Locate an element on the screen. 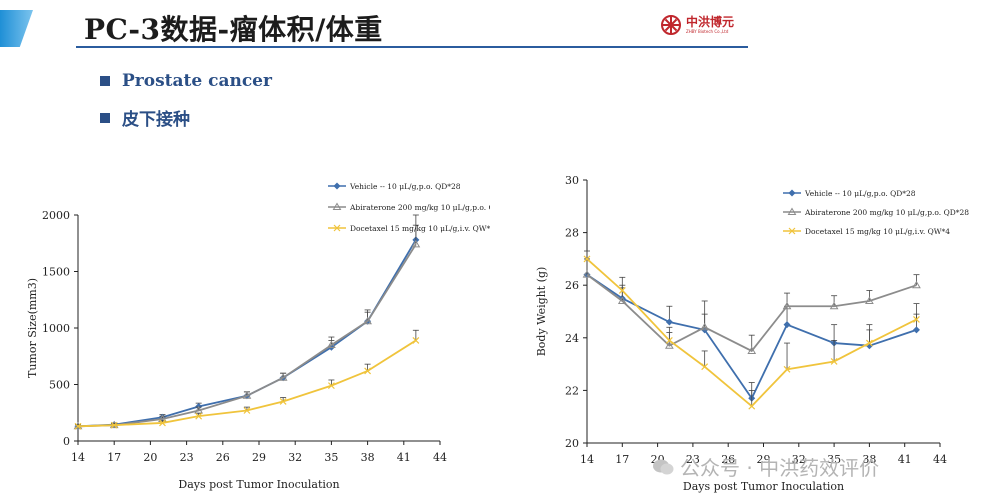 This screenshot has width=1000, height=504. y-tick-label: 0 is located at coordinates (66, 441).